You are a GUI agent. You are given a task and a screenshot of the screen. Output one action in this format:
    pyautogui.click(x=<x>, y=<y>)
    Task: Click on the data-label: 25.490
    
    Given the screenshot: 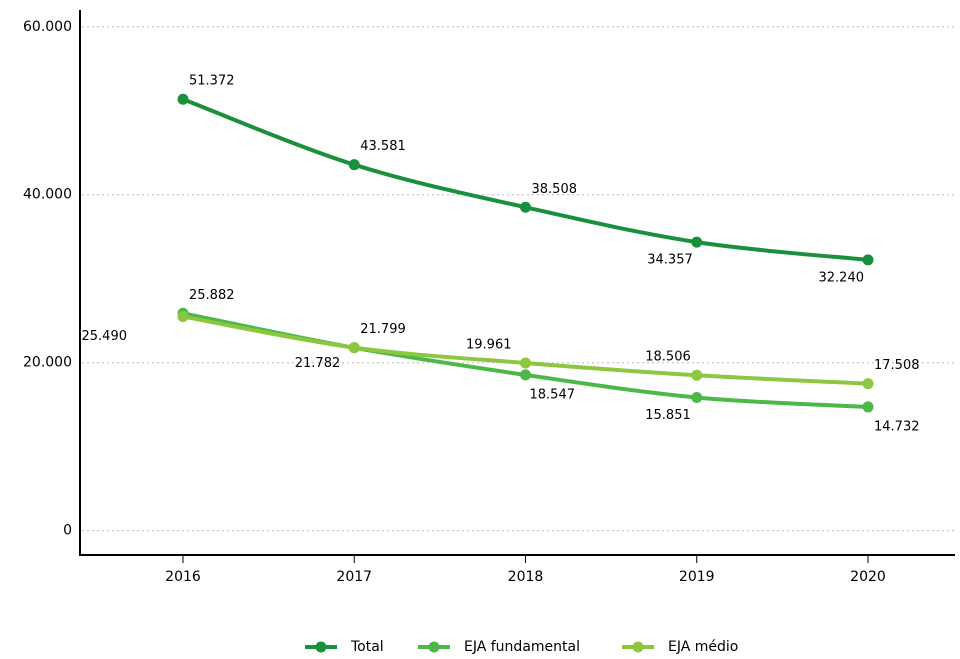 What is the action you would take?
    pyautogui.click(x=105, y=336)
    